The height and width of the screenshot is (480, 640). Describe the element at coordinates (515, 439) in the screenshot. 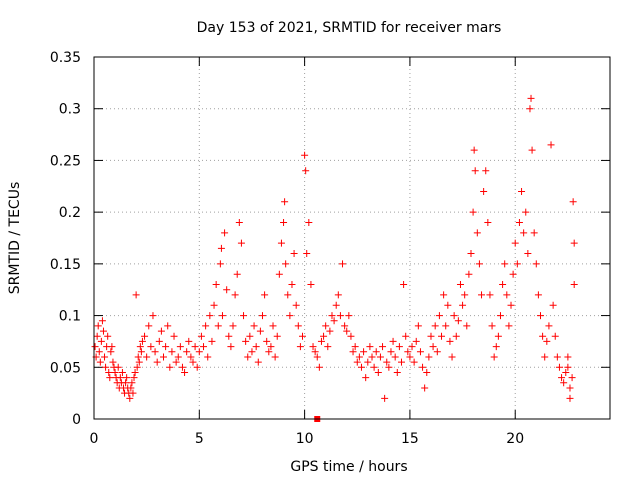

I see `x-tick-label: 20` at that location.